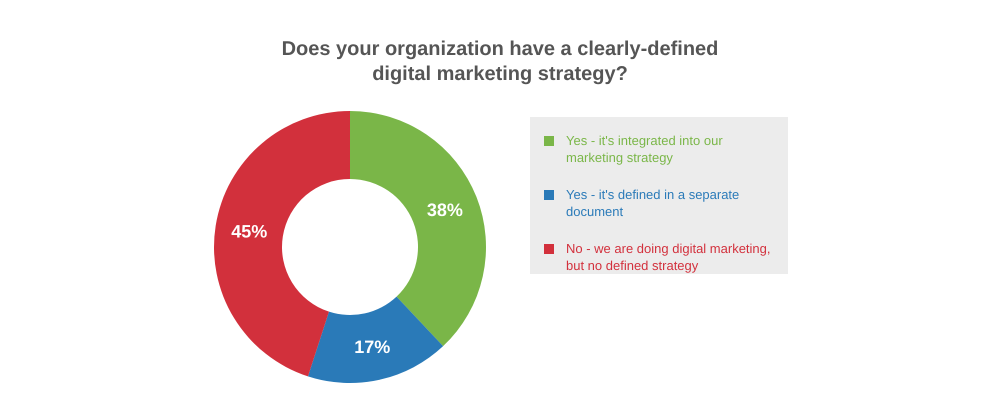  What do you see at coordinates (249, 231) in the screenshot?
I see `data-label: 45%` at bounding box center [249, 231].